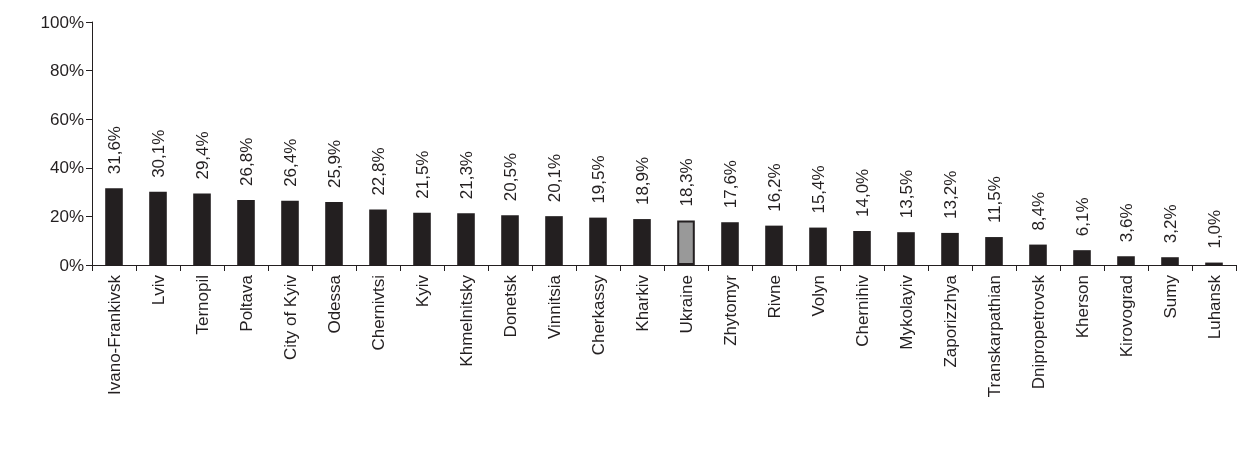 The width and height of the screenshot is (1258, 470). Describe the element at coordinates (818, 189) in the screenshot. I see `data-label: 15,4%` at that location.